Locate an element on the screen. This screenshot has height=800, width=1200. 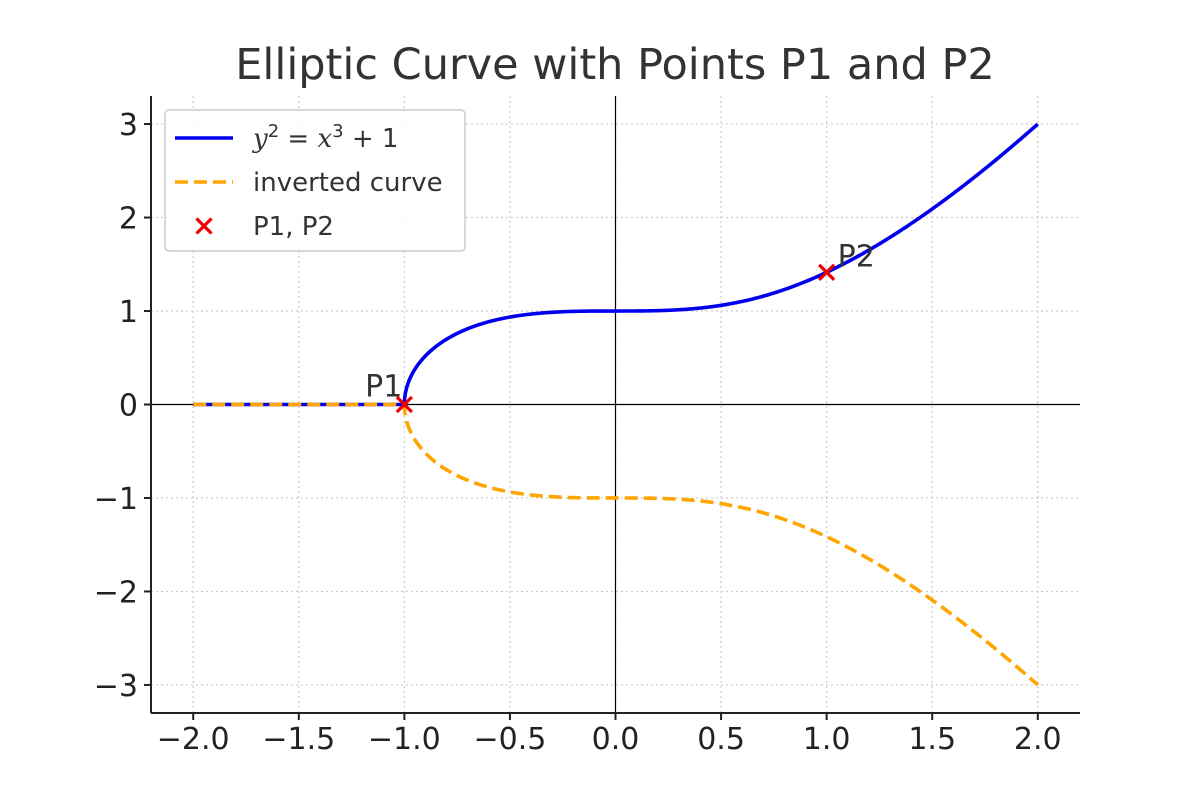
point-marker-p1 is located at coordinates (404, 404).